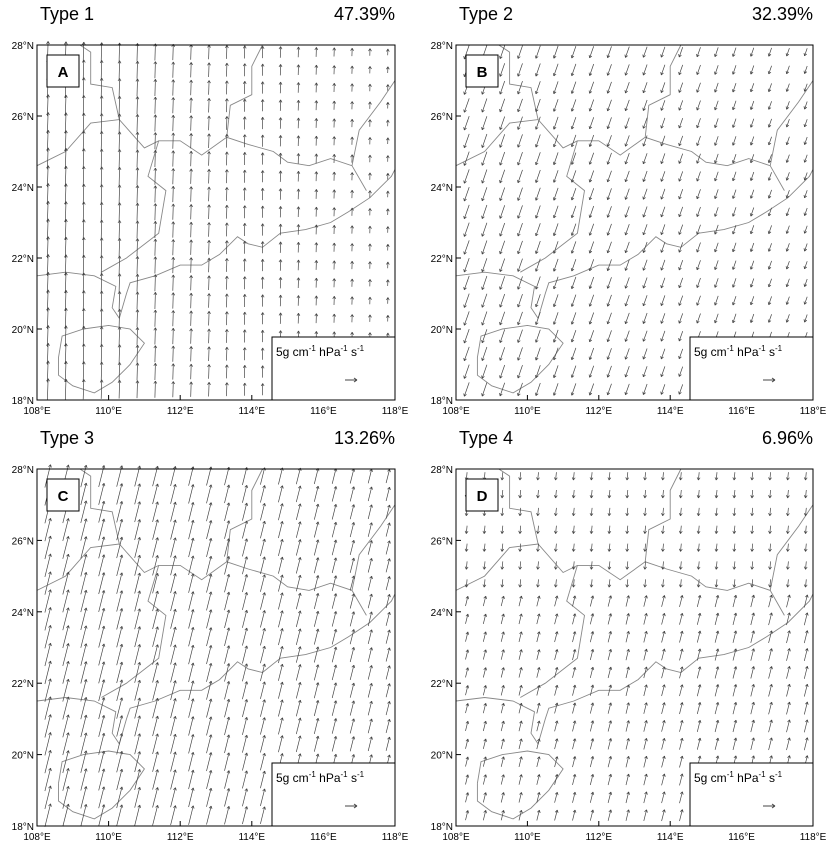 This screenshot has height=856, width=829. What do you see at coordinates (710, 778) in the screenshot?
I see `legend-part: 5g cm` at bounding box center [710, 778].